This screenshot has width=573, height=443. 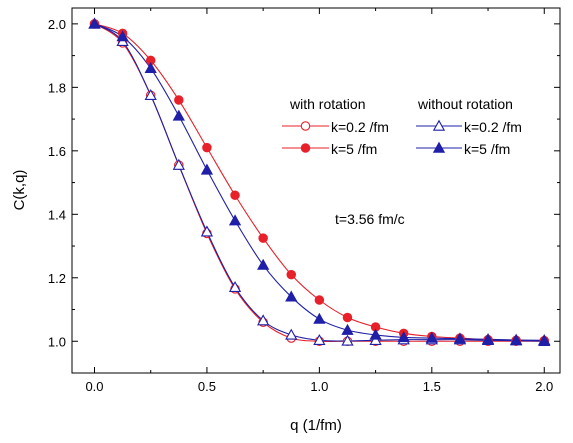 What do you see at coordinates (57, 278) in the screenshot?
I see `y-tick-label: 1.2` at bounding box center [57, 278].